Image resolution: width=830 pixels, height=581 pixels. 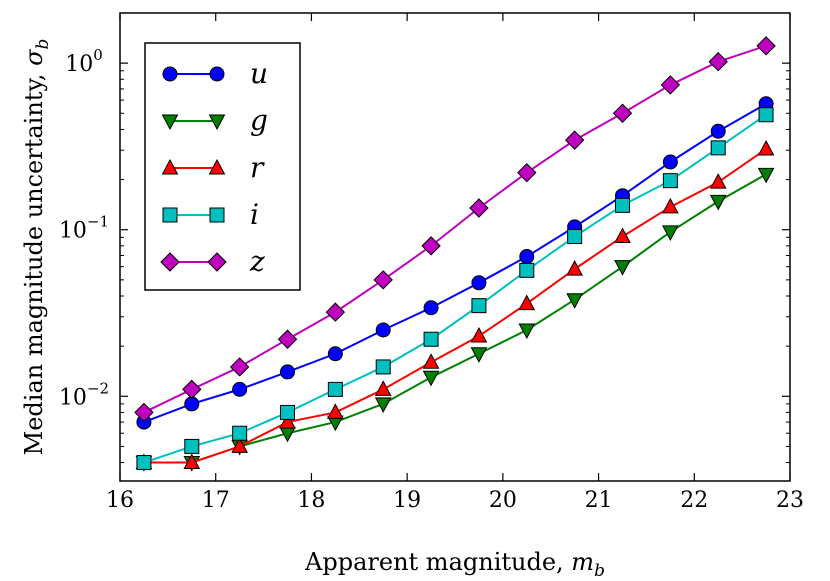 I want to click on y-tick-label: 10⁻¹, so click(x=84, y=228).